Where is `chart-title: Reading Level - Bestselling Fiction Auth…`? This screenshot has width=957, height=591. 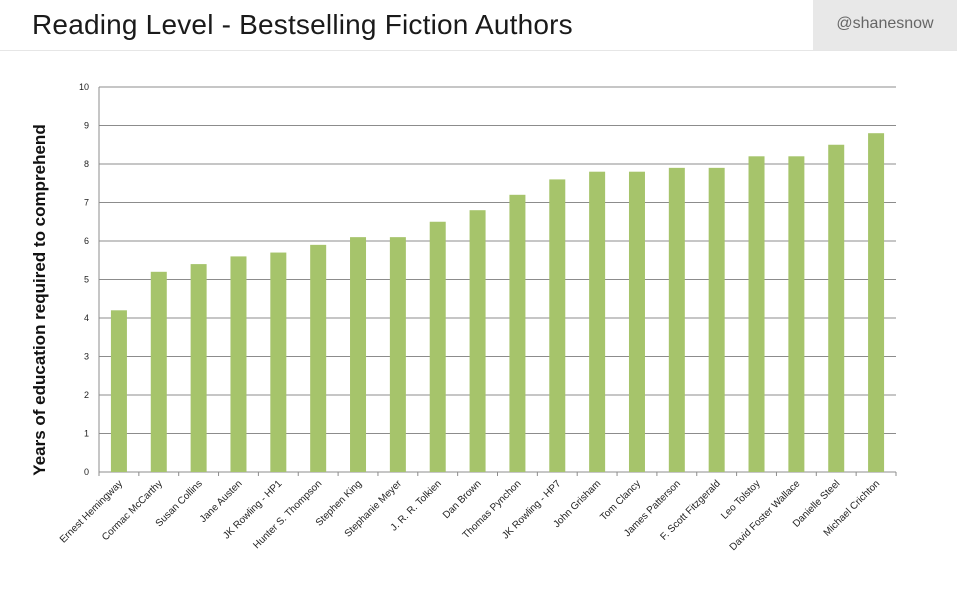
chart-title: Reading Level - Bestselling Fiction Auth… is located at coordinates (302, 24).